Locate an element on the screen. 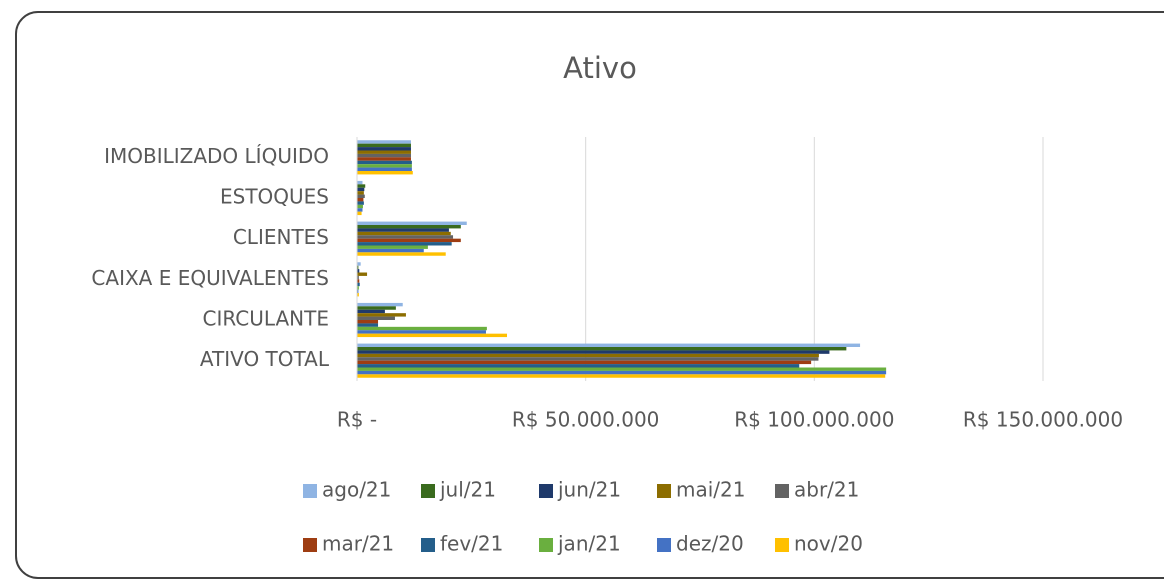 The height and width of the screenshot is (583, 1164). x-tick-label: R$ 100.000.000 is located at coordinates (814, 420).